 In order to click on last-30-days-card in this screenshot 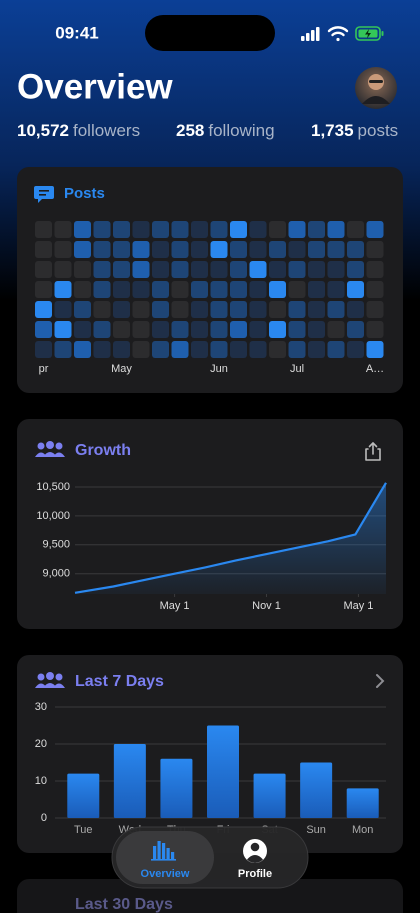, I will do `click(210, 896)`.